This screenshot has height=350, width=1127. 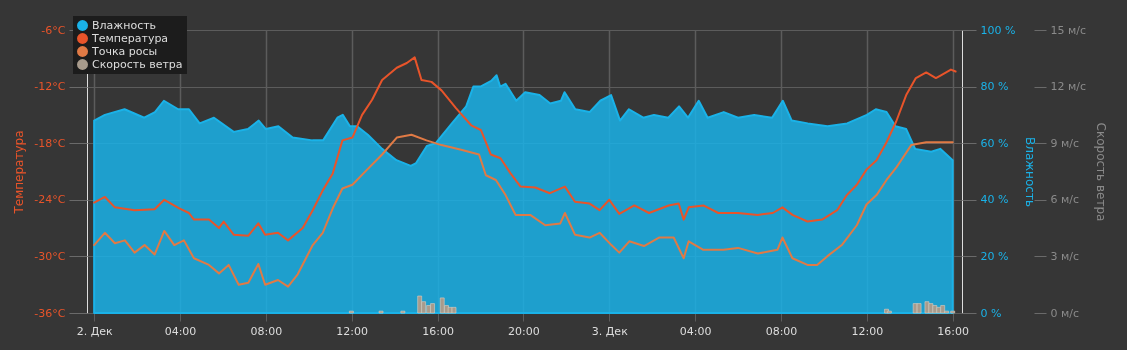 What do you see at coordinates (1065, 143) in the screenshot?
I see `y3-tick-label: 9 м/с` at bounding box center [1065, 143].